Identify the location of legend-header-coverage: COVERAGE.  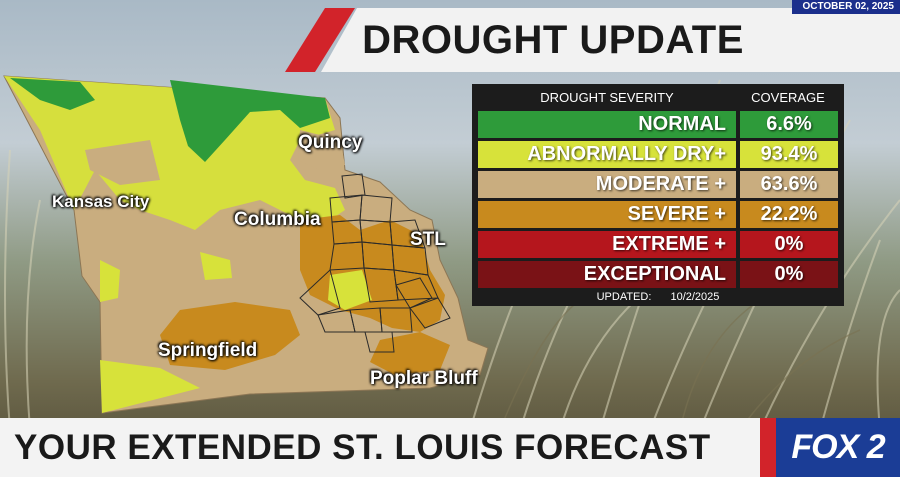
(788, 97).